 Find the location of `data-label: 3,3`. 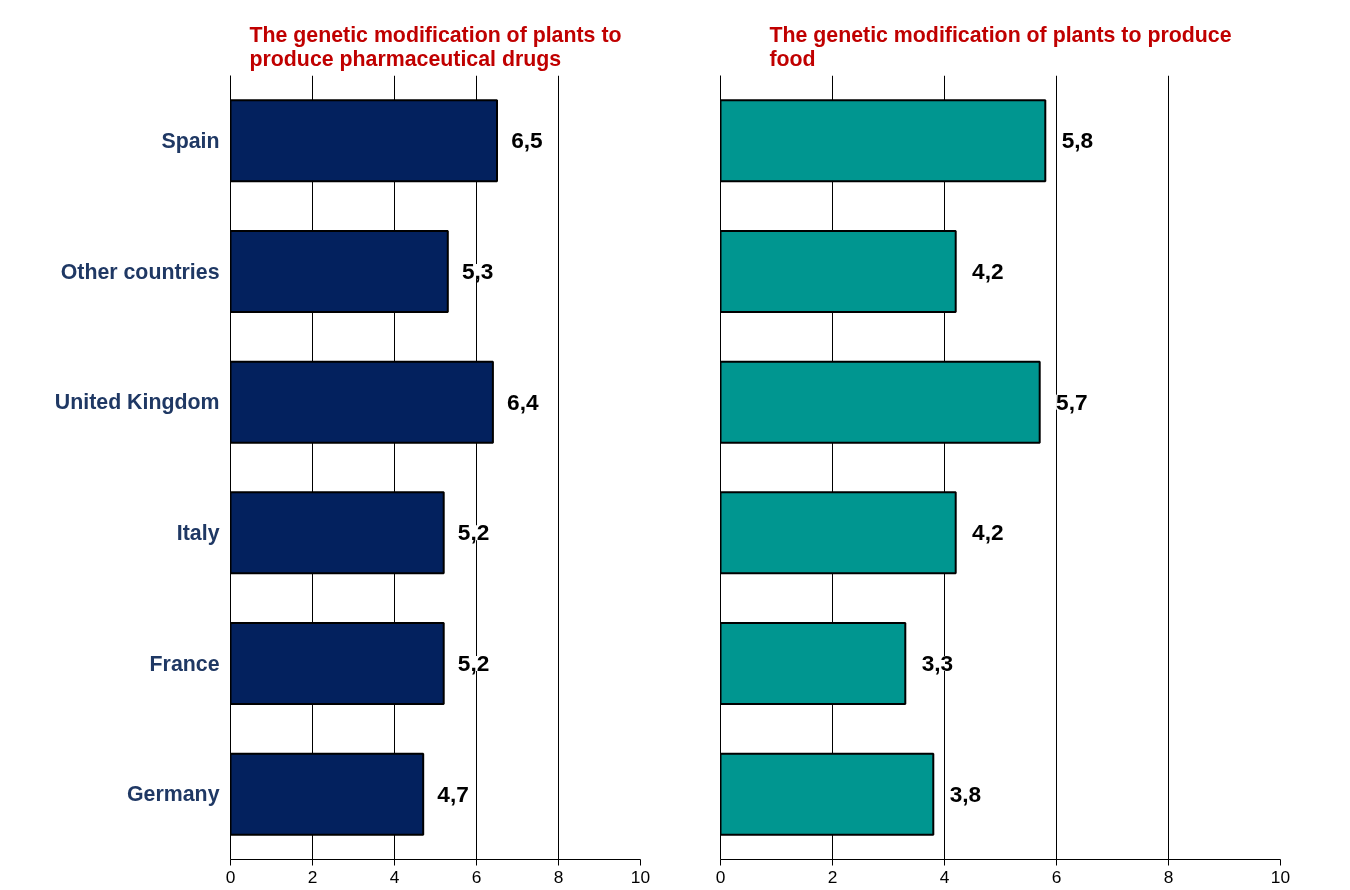

data-label: 3,3 is located at coordinates (937, 663).